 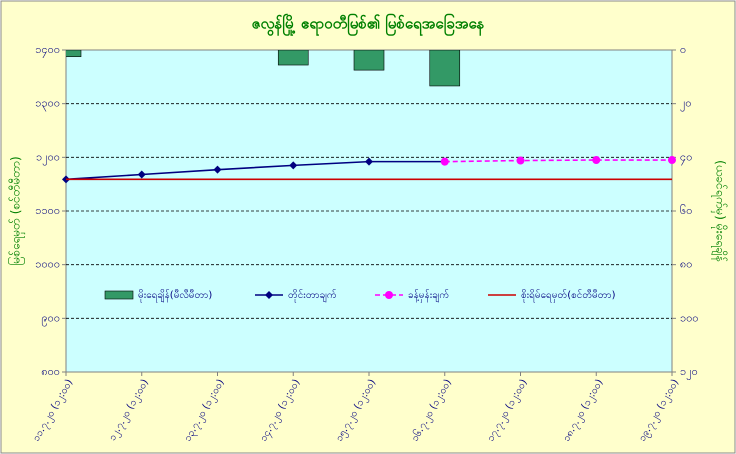 I want to click on legend-label: ခန့်မှန်းချက်, so click(x=428, y=295).